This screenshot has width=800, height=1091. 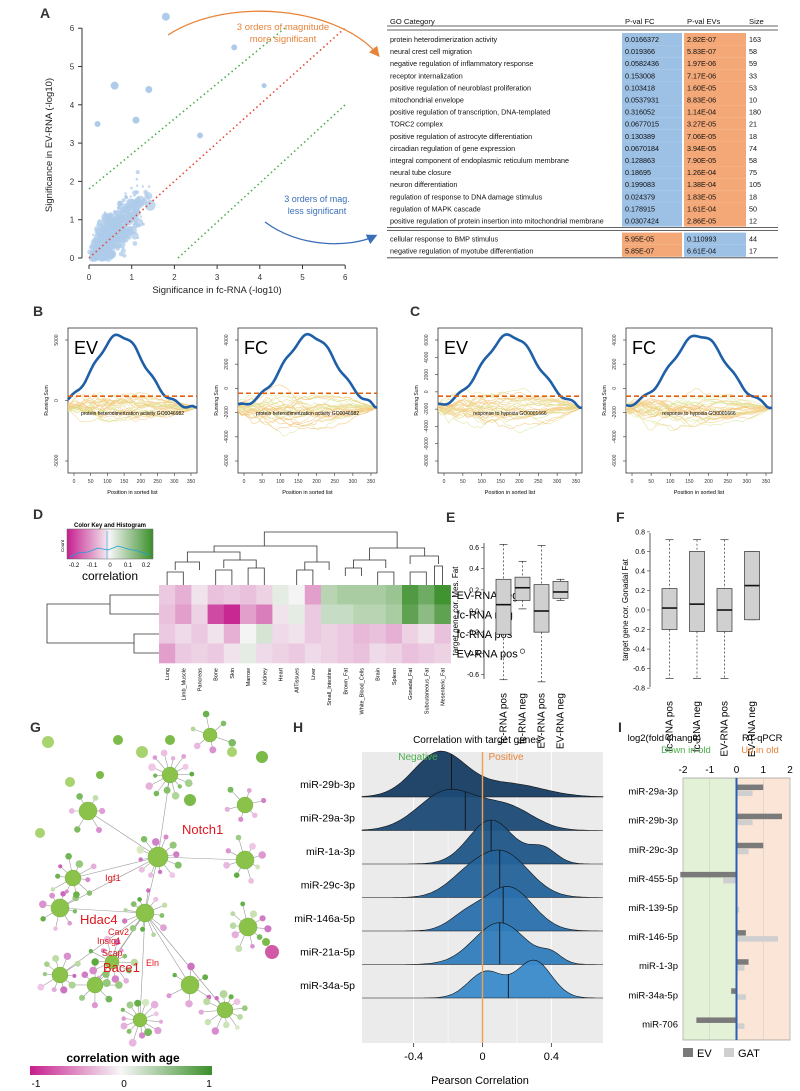 What do you see at coordinates (57, 460) in the screenshot?
I see `gsea-y-tick-label: -5000` at bounding box center [57, 460].